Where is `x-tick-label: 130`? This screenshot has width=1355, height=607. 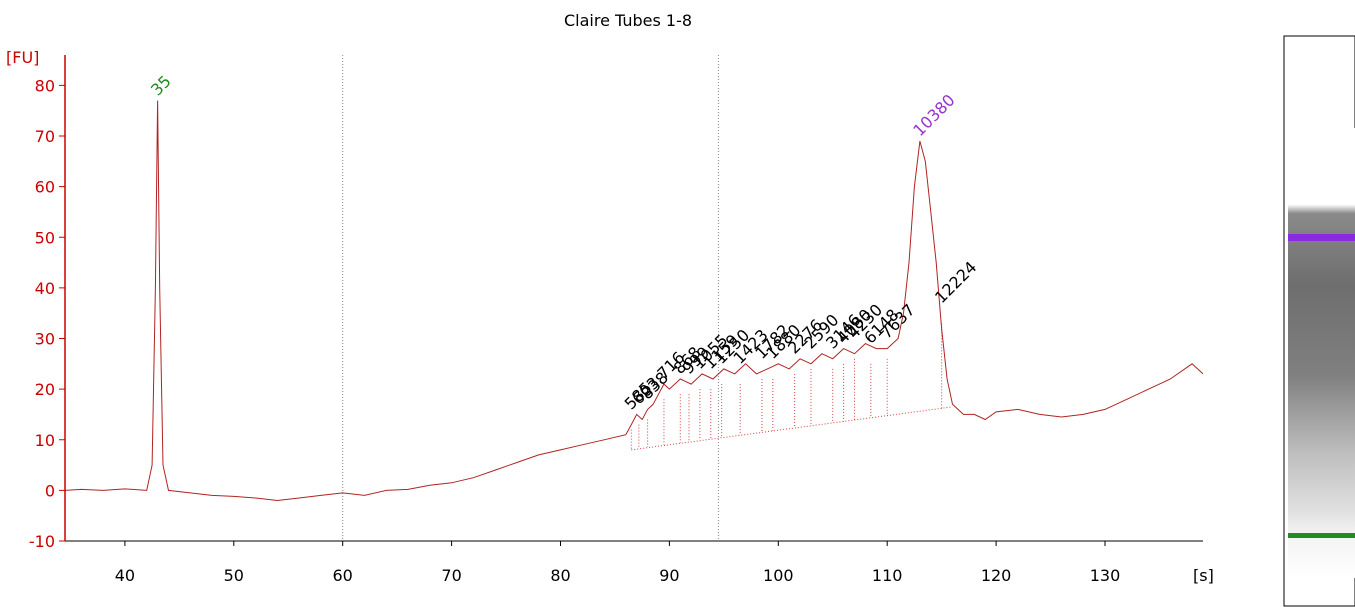
x-tick-label: 130 is located at coordinates (1105, 575).